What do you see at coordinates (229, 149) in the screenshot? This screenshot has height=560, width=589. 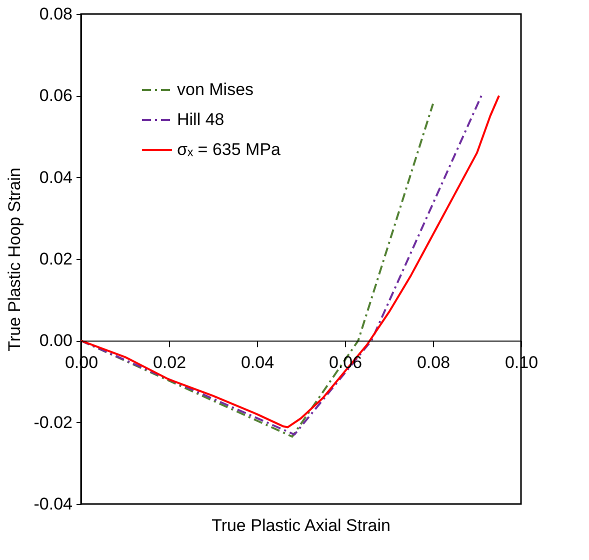 I see `legend-label: σₓ = 635 MPa` at bounding box center [229, 149].